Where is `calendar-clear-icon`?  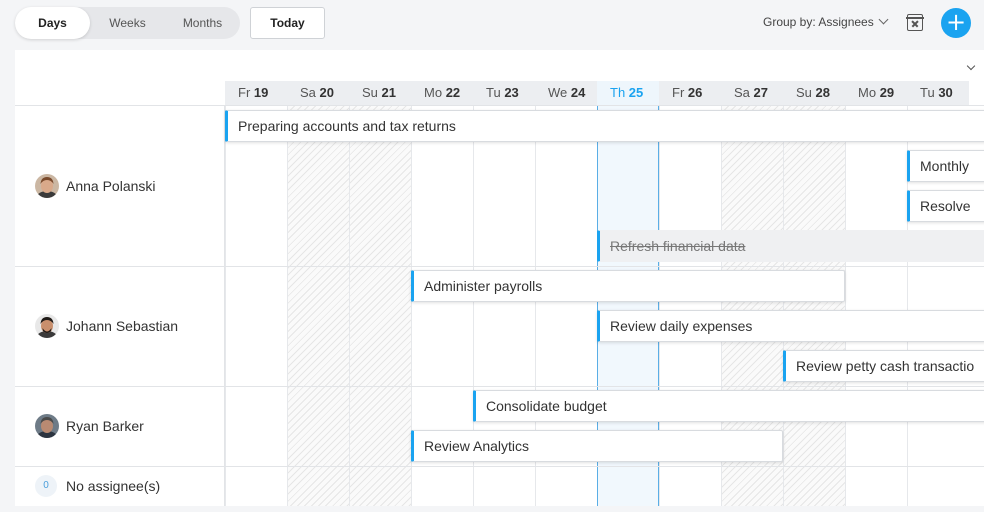 calendar-clear-icon is located at coordinates (915, 22).